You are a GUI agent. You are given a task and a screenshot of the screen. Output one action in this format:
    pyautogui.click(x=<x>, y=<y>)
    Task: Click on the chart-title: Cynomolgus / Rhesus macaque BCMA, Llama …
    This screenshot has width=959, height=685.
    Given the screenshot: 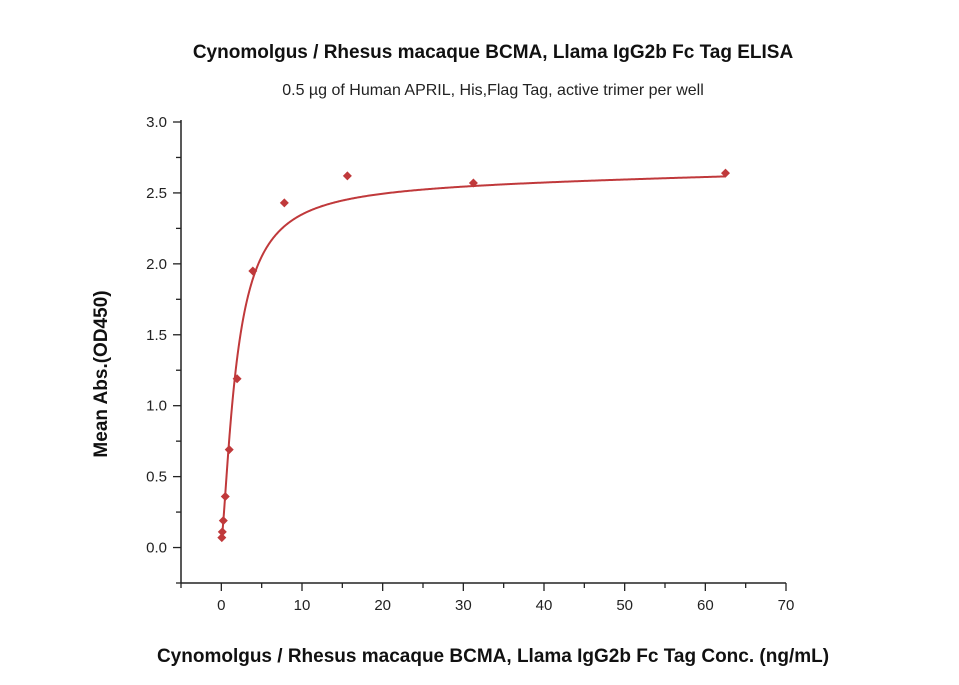 What is the action you would take?
    pyautogui.click(x=493, y=52)
    